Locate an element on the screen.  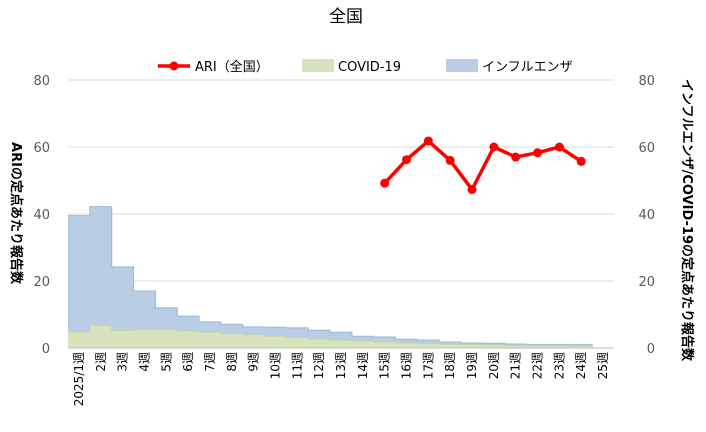
y-axis-left-ticks: 0 20 40 60 80 is located at coordinates (41, 215).